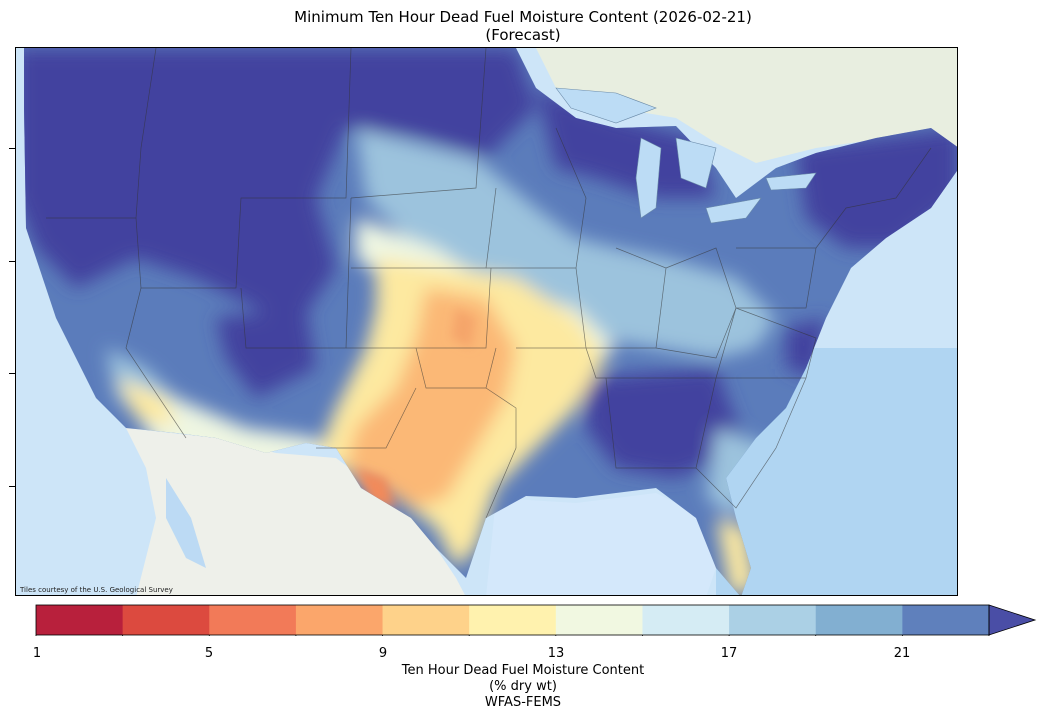  I want to click on canada-land, so click(746, 105).